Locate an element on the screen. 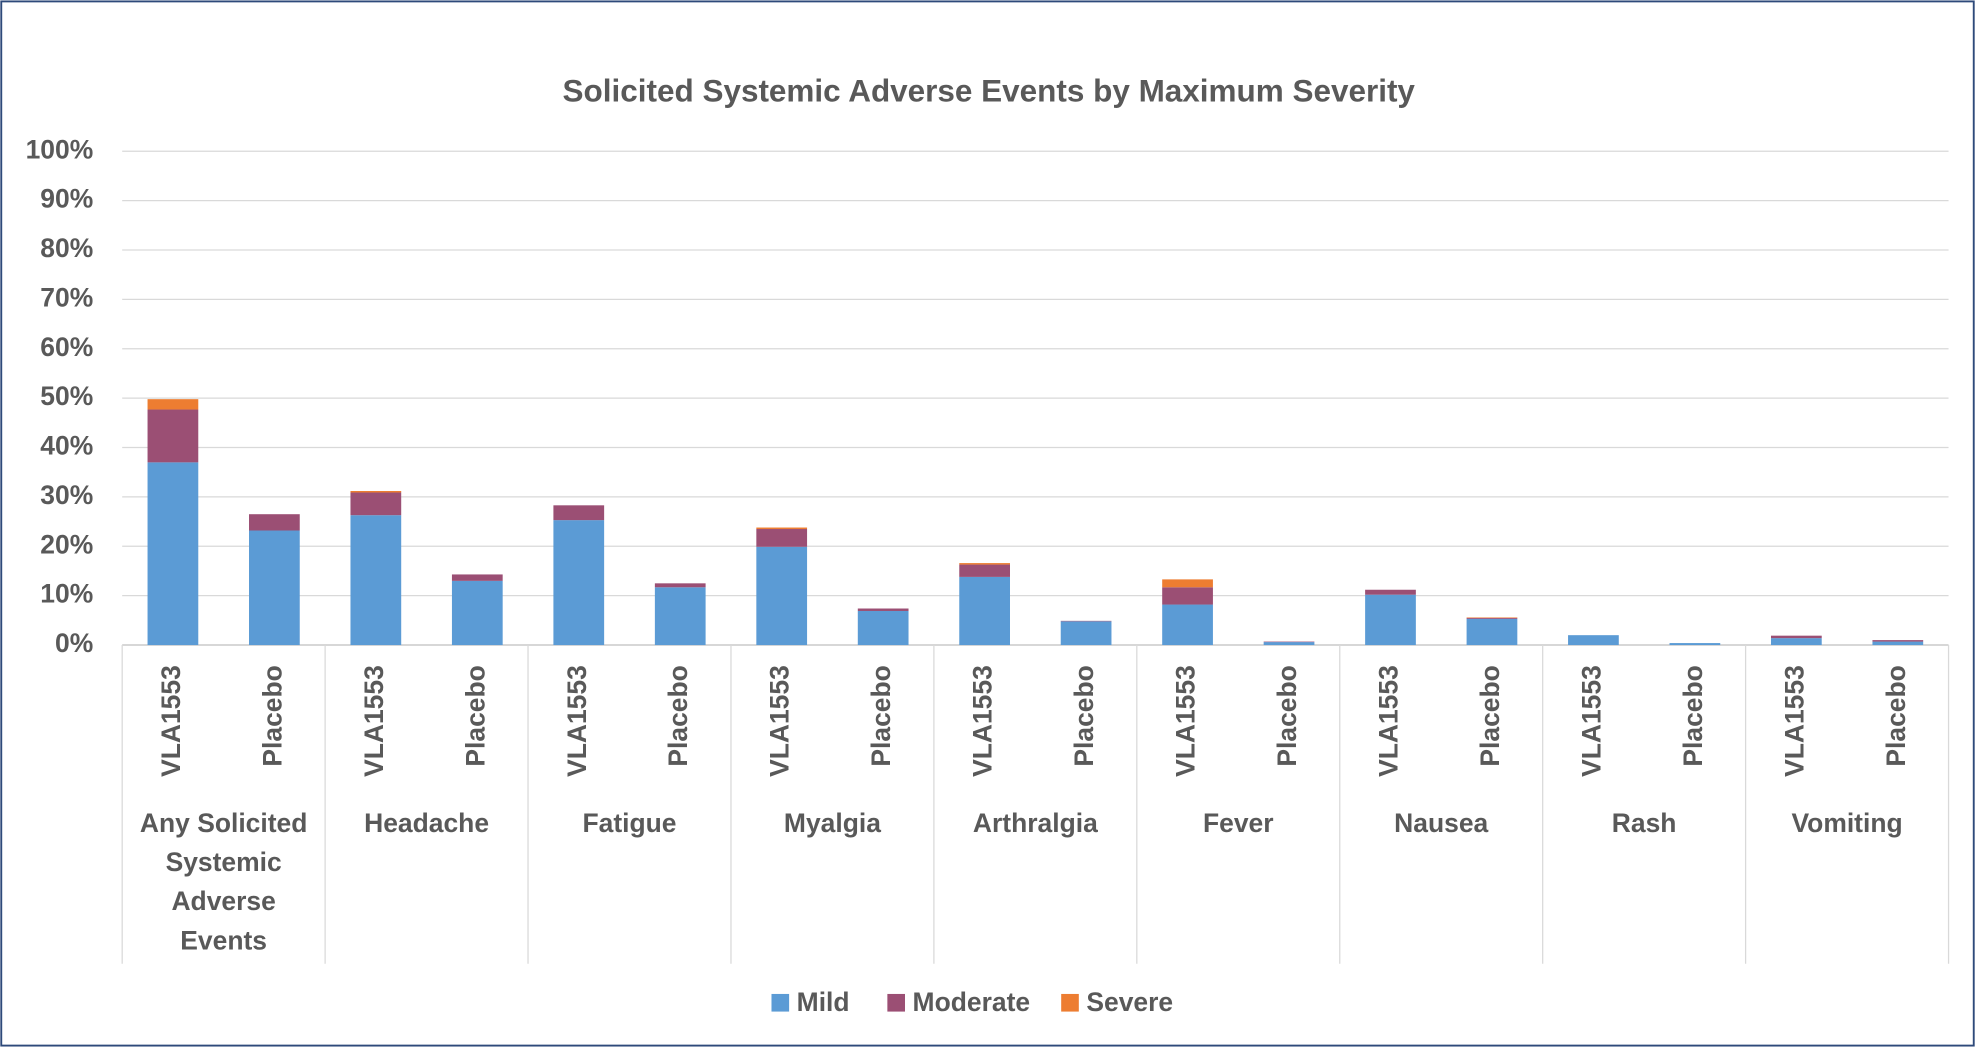 Image resolution: width=1975 pixels, height=1047 pixels. y-tick-label: 40% is located at coordinates (66, 446).